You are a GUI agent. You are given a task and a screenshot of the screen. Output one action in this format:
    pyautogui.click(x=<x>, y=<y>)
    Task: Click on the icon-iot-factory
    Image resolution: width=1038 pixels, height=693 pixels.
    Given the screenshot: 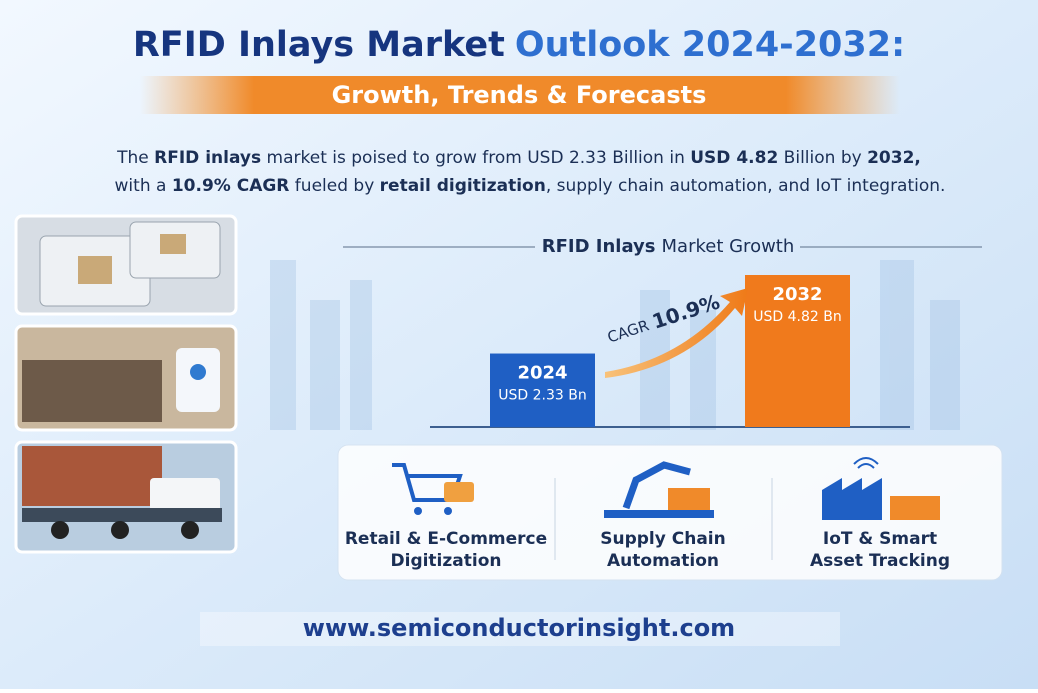 What is the action you would take?
    pyautogui.click(x=881, y=488)
    